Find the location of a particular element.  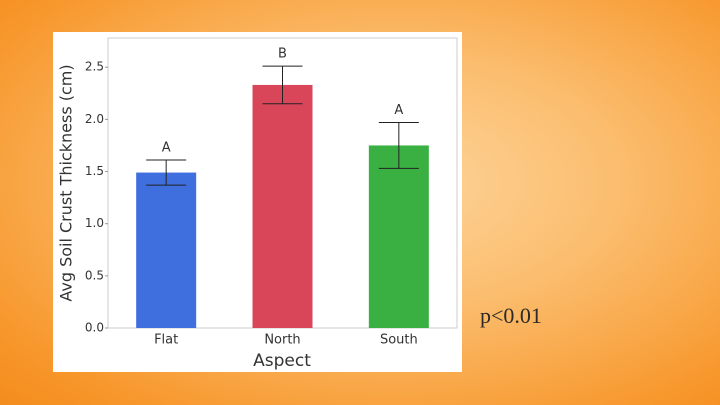

y-tick-label: 2.5 is located at coordinates (94, 67).